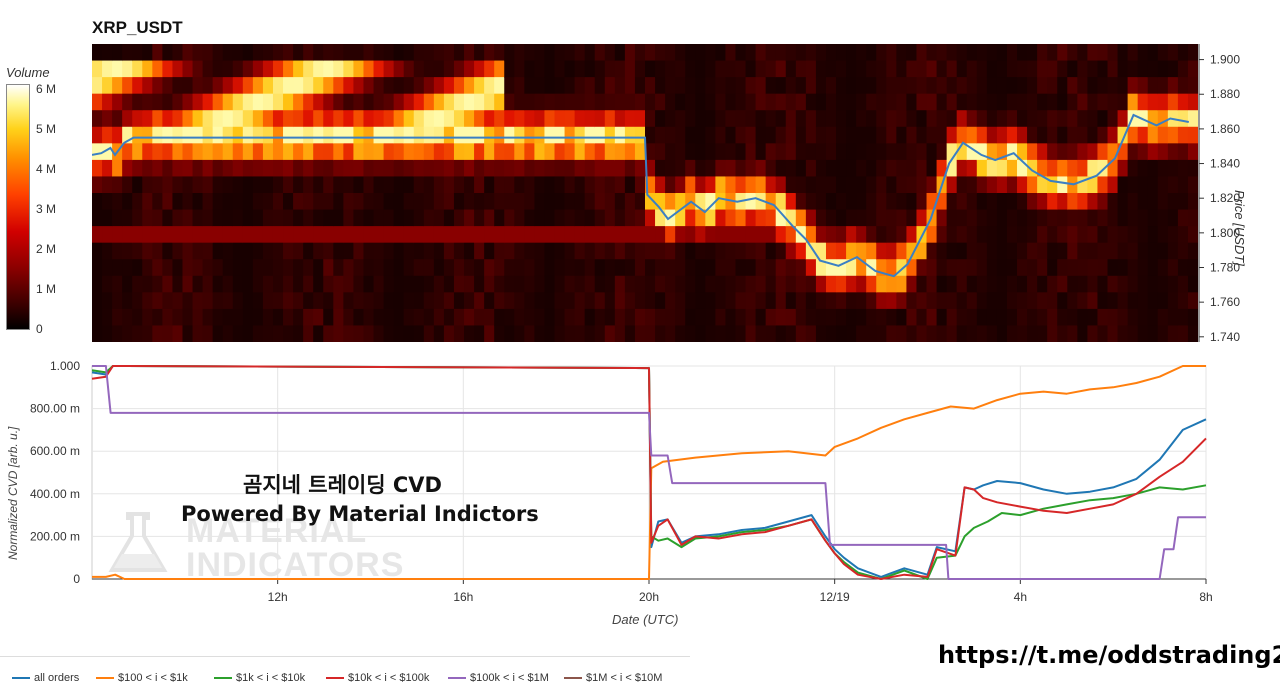  What do you see at coordinates (1109, 655) in the screenshot?
I see `telegram-link: https://t.me/oddstrading2` at bounding box center [1109, 655].